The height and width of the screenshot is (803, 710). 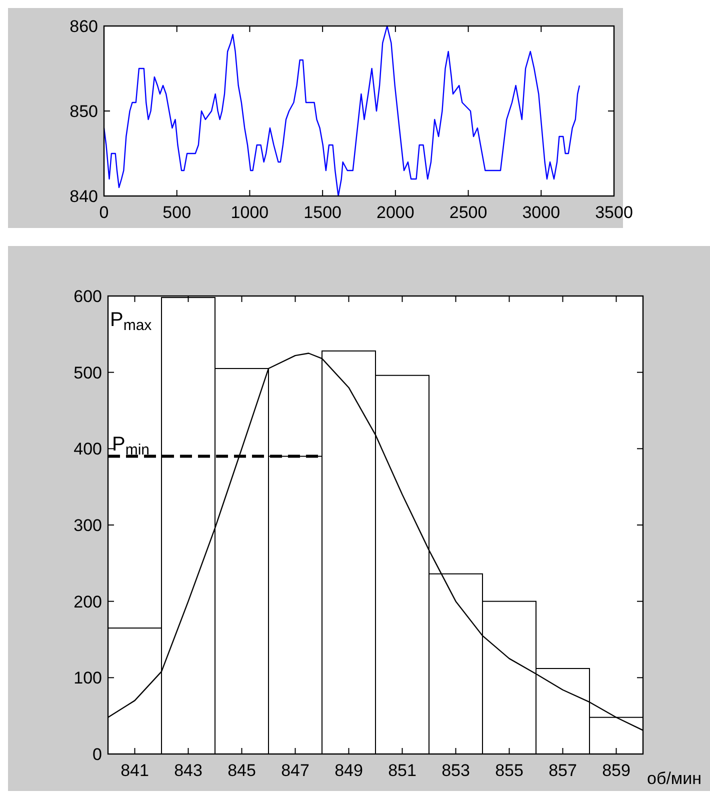 What do you see at coordinates (509, 770) in the screenshot?
I see `x-tick-label: 855` at bounding box center [509, 770].